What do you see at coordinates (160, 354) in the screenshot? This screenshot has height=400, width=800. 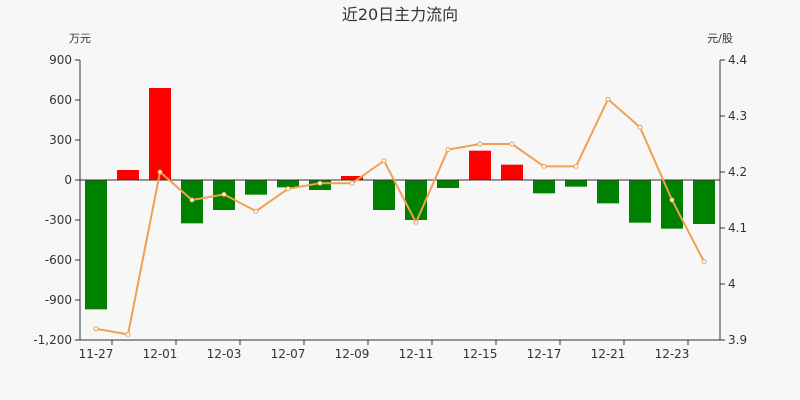 I see `x-axis-tick-label: 12-01` at bounding box center [160, 354].